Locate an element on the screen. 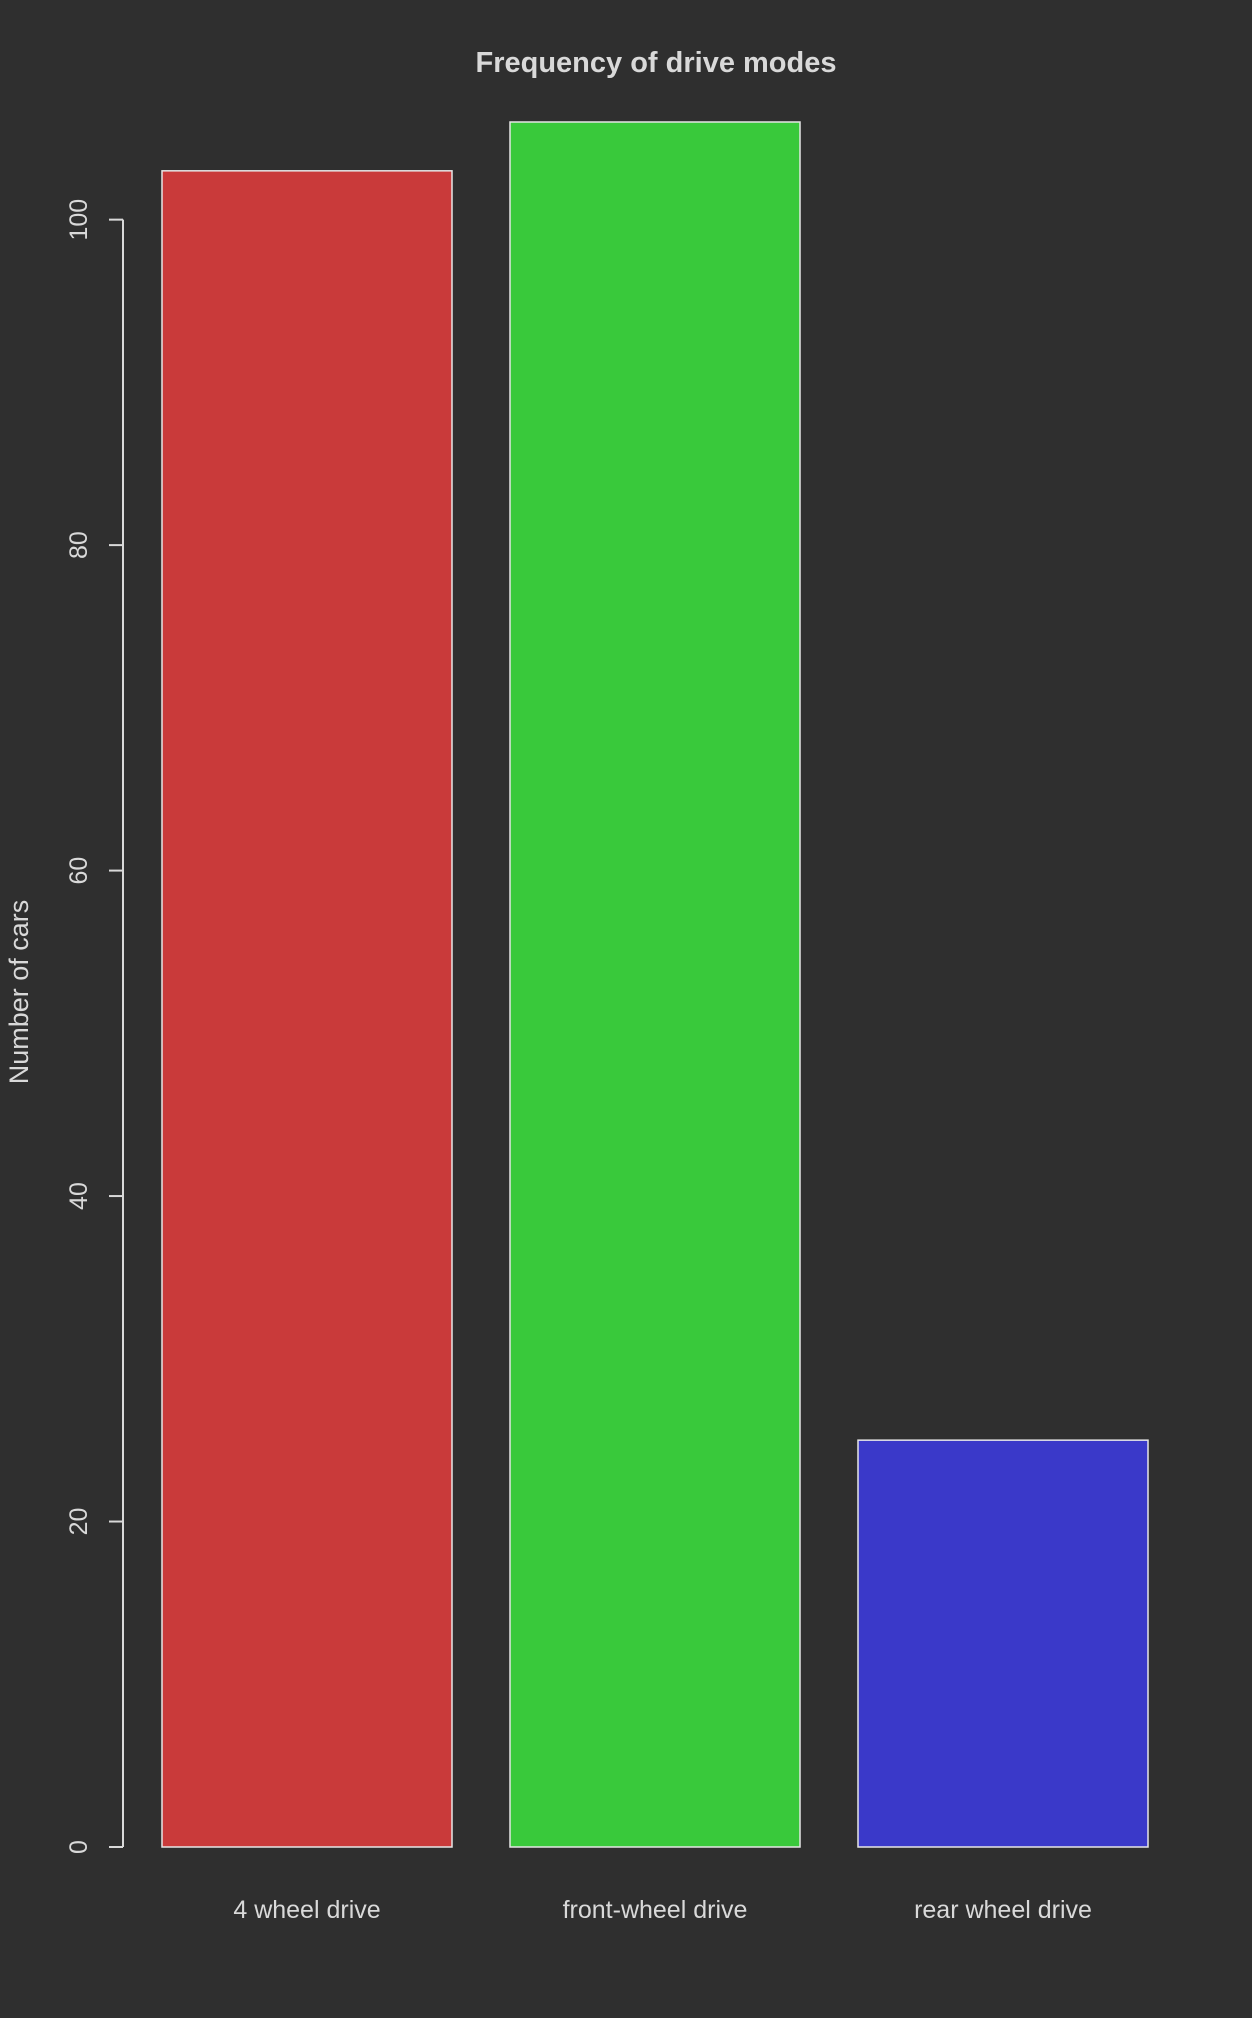 This screenshot has height=2018, width=1252. chart-title: Frequency of drive modes is located at coordinates (656, 63).